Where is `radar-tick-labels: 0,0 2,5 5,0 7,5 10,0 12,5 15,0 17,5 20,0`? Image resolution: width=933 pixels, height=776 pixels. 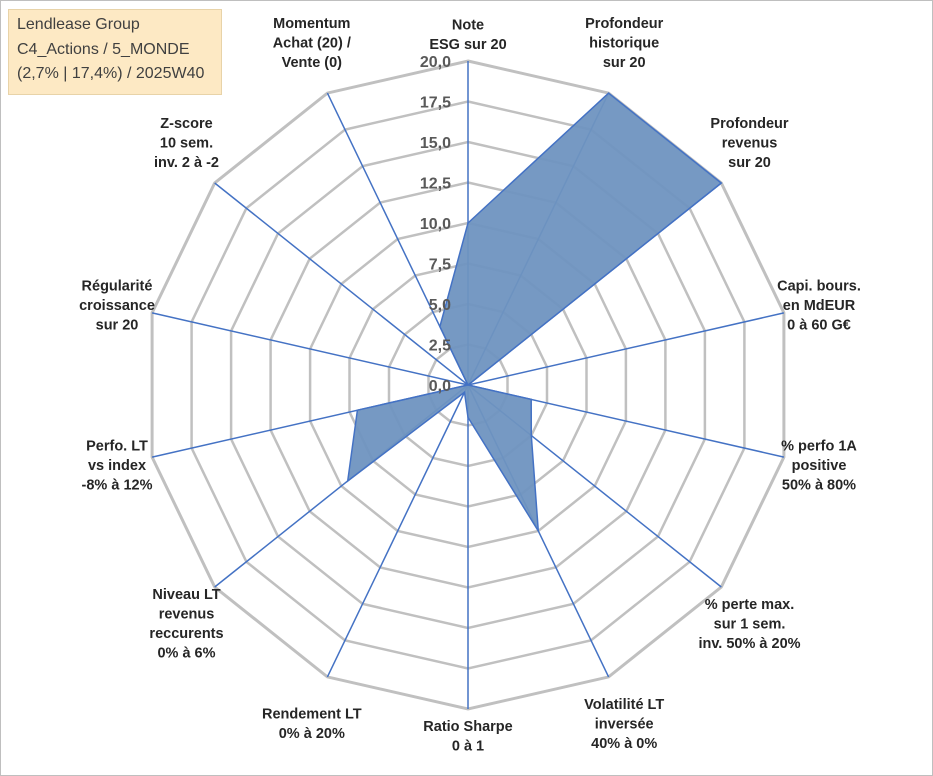
radar-tick-labels: 0,0 2,5 5,0 7,5 10,0 12,5 15,0 17,5 20,0 is located at coordinates (435, 224).